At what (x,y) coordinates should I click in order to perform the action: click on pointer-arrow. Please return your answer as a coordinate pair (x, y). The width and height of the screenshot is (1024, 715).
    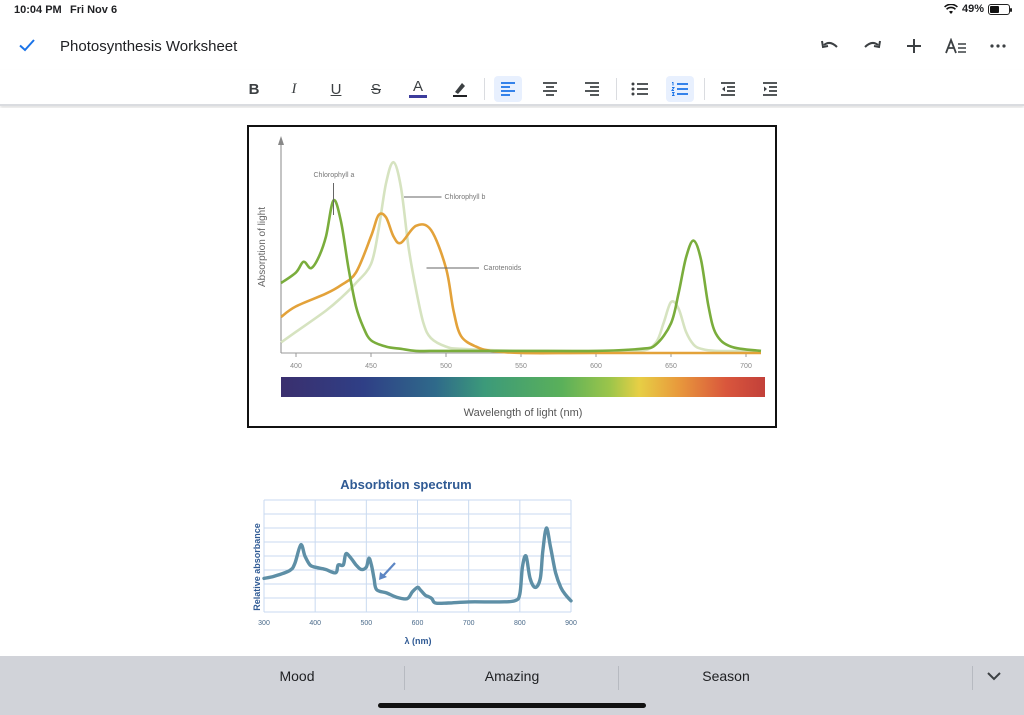
    Looking at the image, I should click on (389, 569).